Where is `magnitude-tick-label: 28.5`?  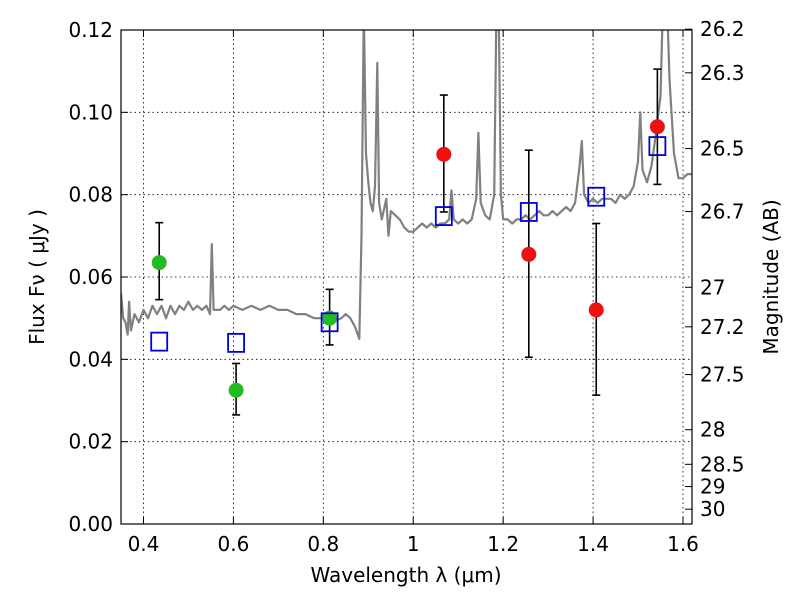
magnitude-tick-label: 28.5 is located at coordinates (722, 464).